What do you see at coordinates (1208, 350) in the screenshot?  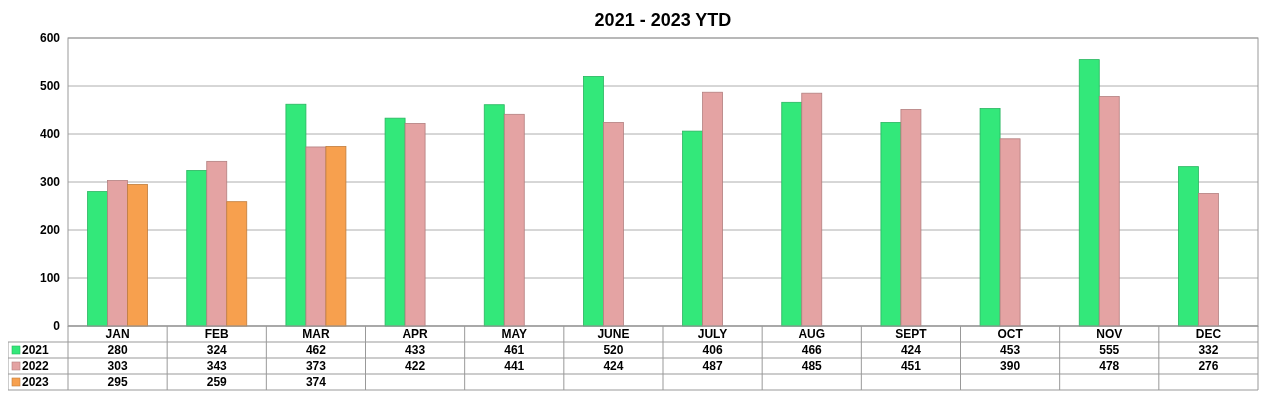 I see `data-label: 332` at bounding box center [1208, 350].